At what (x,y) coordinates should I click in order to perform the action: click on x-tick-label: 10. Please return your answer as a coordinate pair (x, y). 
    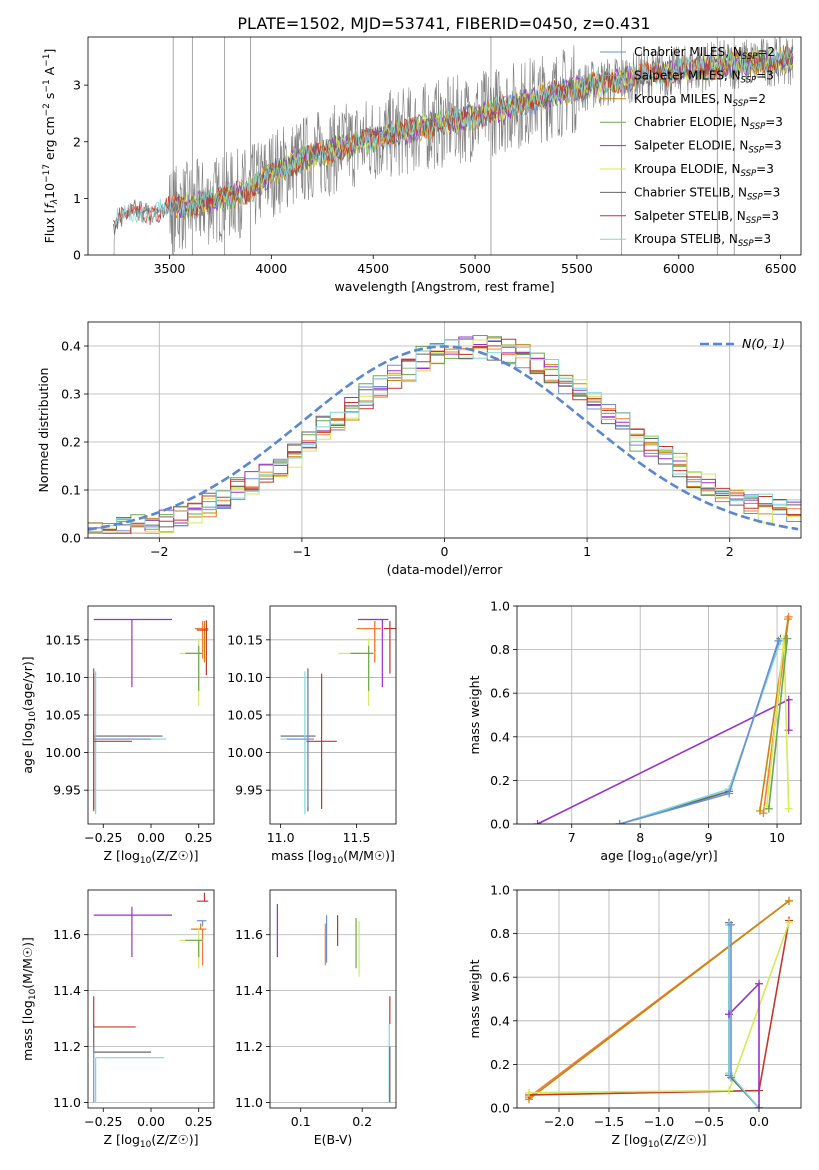
    Looking at the image, I should click on (777, 837).